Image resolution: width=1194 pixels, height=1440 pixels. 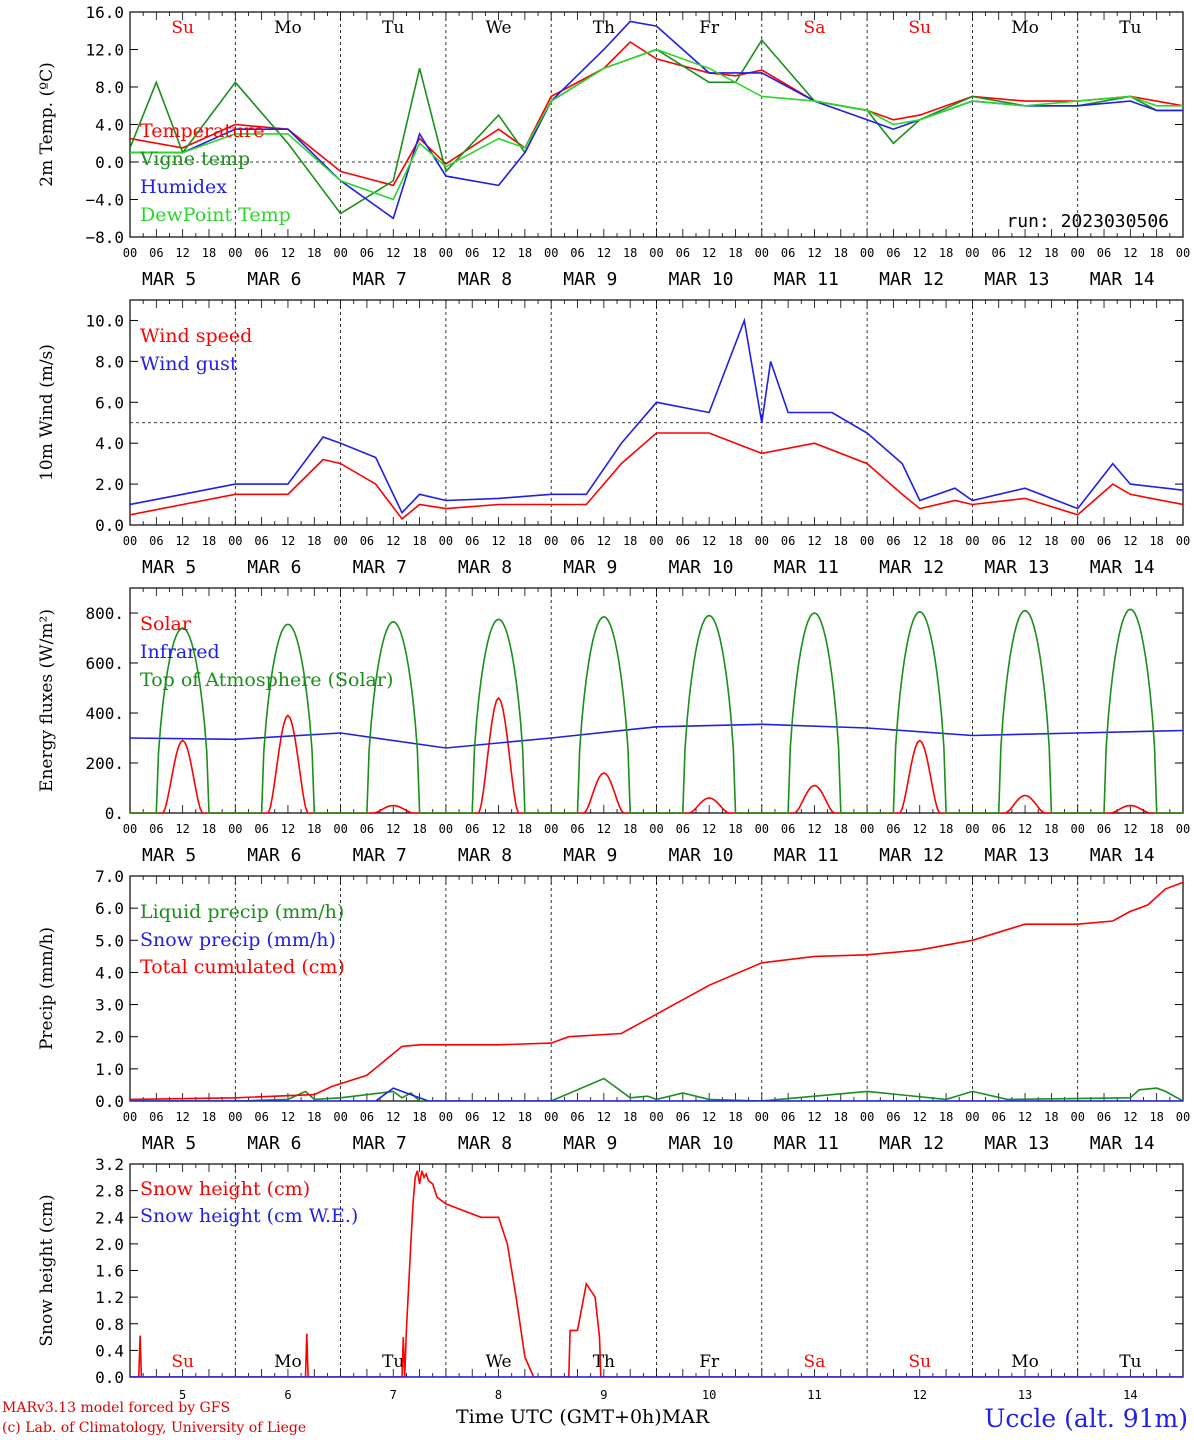 I want to click on weekday-label: We, so click(x=498, y=28).